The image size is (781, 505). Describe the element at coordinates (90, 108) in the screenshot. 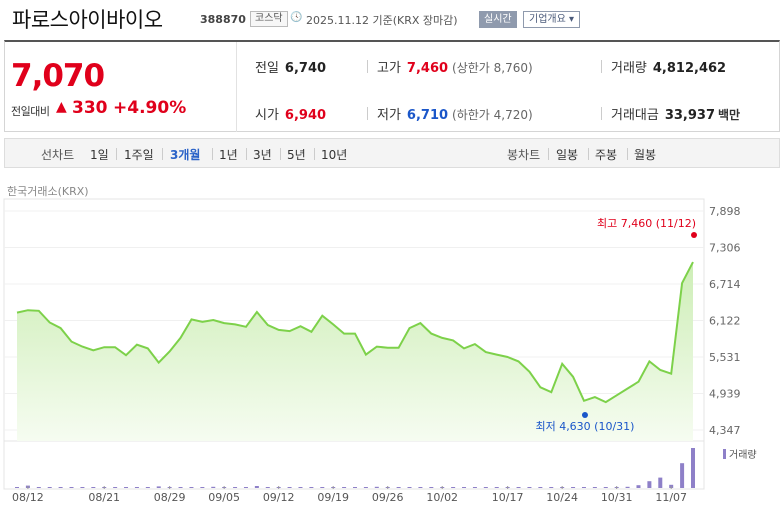

I see `change-value: 330` at that location.